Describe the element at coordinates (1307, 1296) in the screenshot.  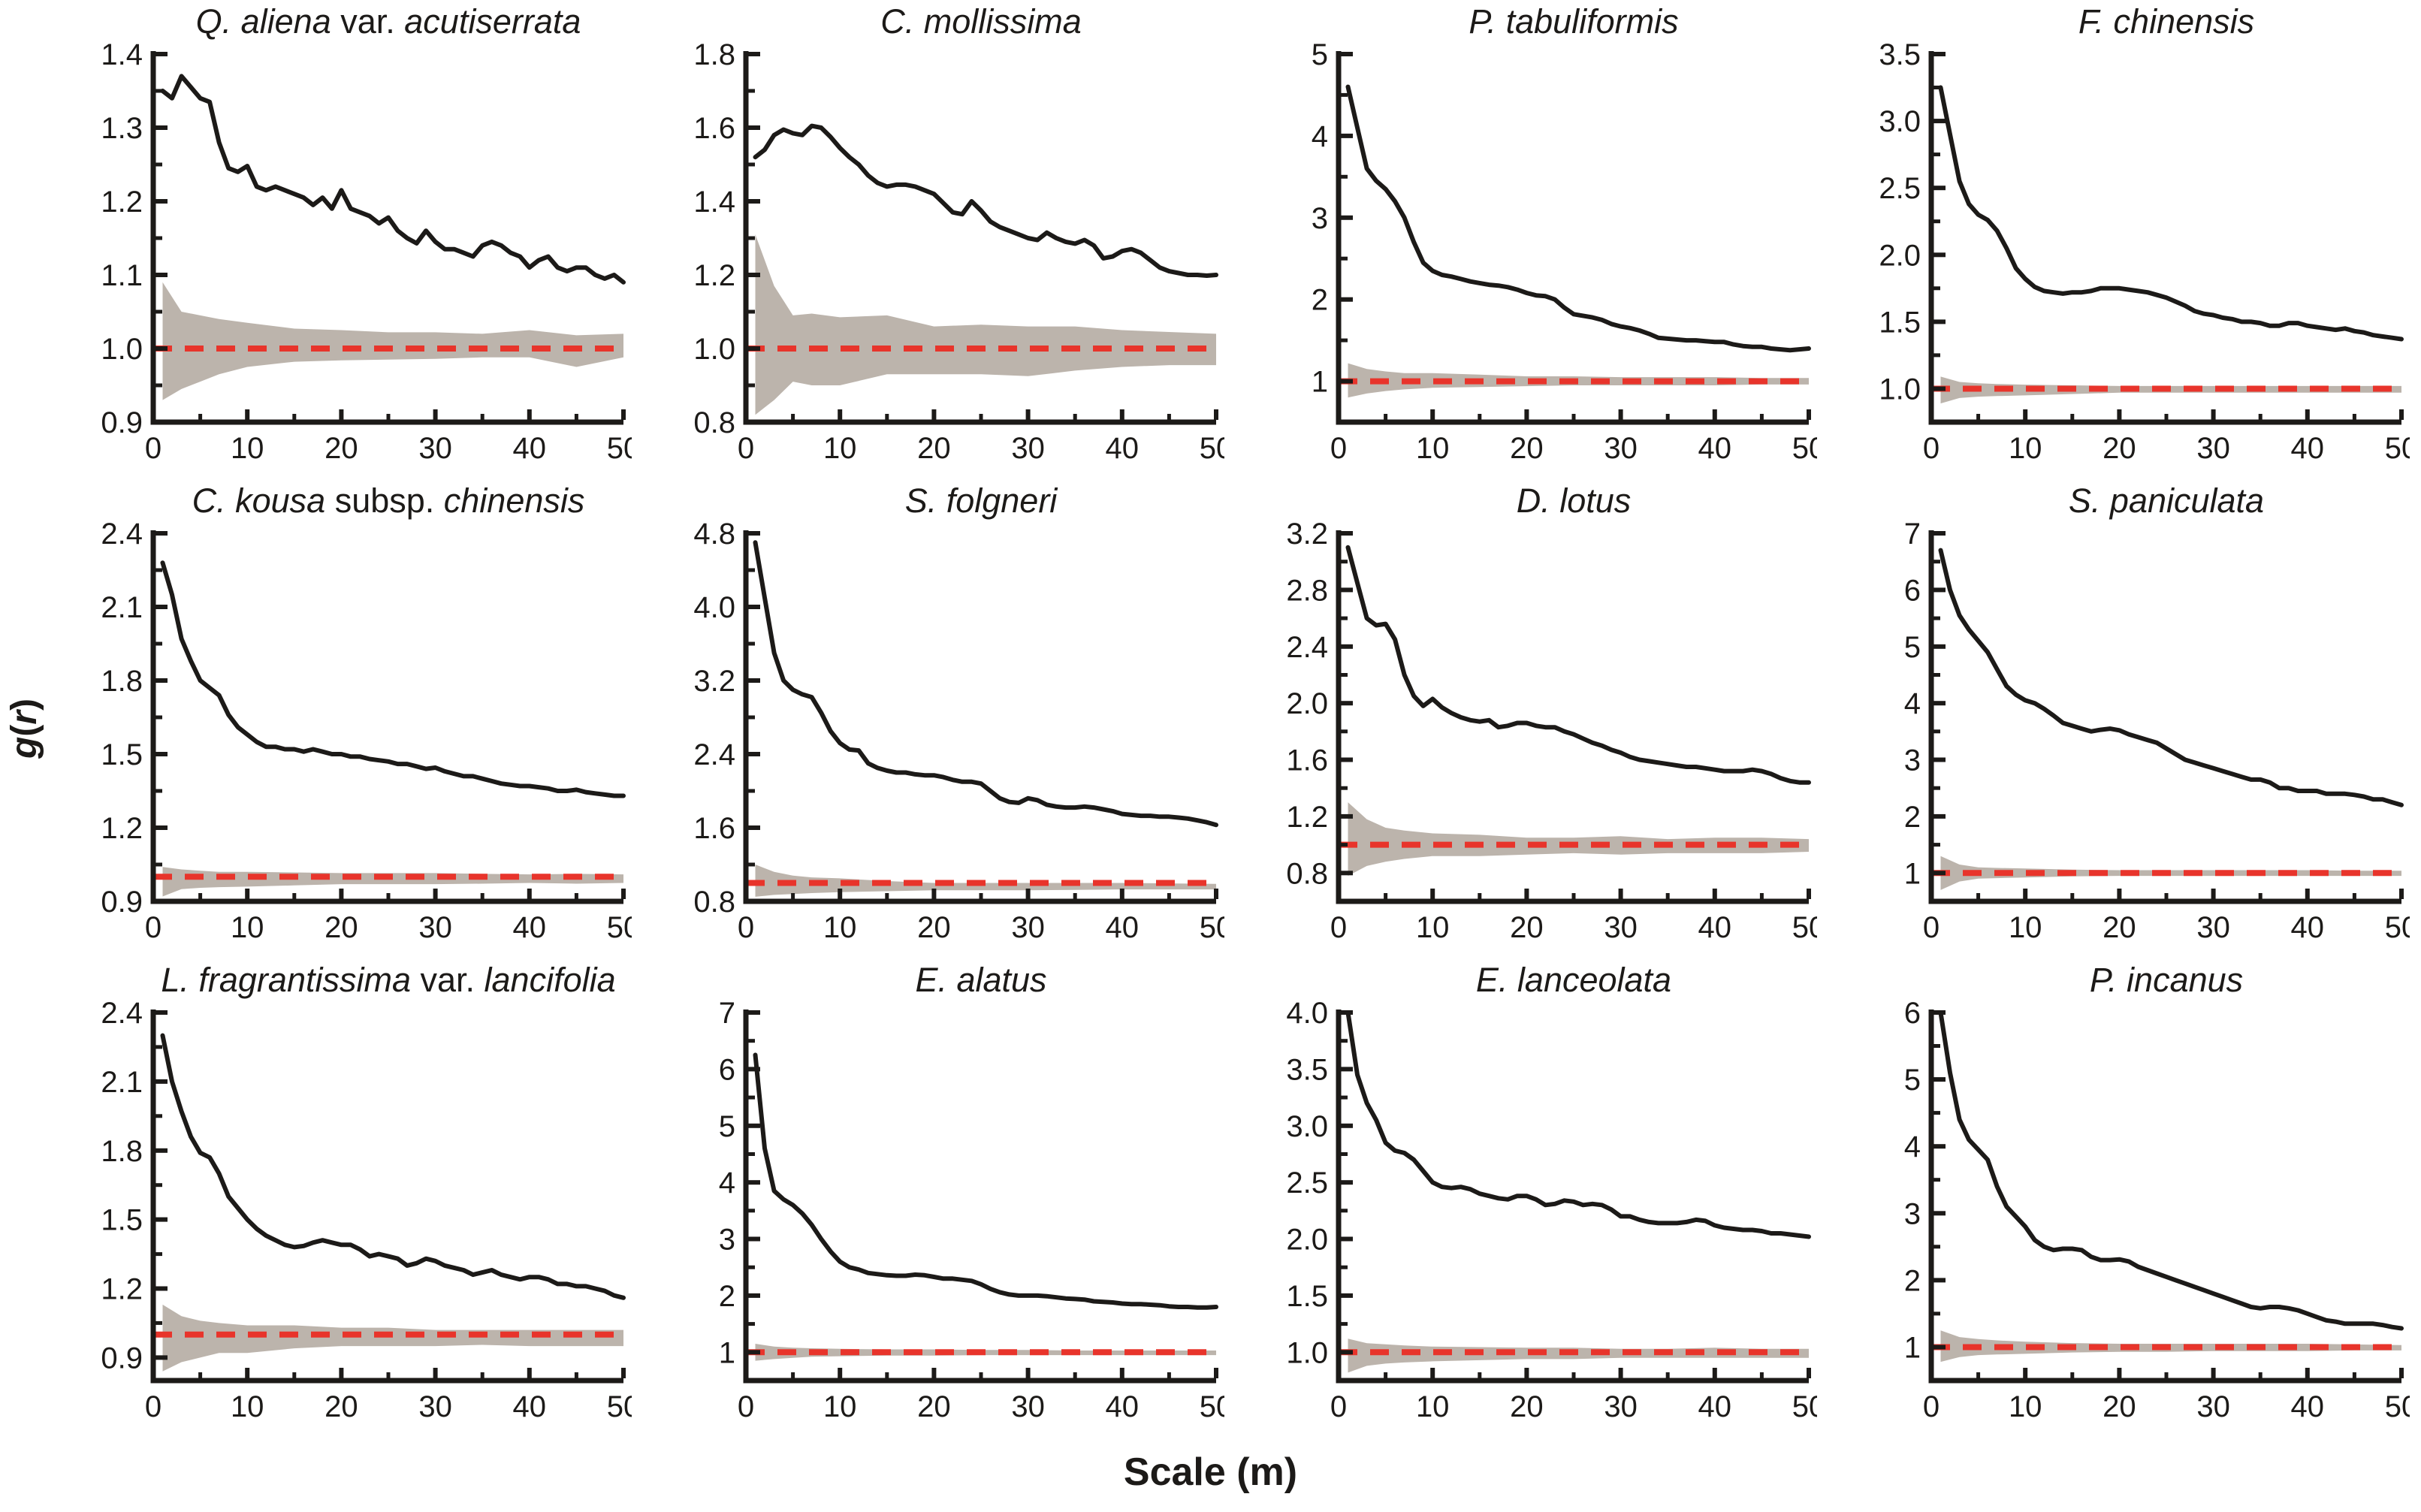
I see `y-tick-label: 1.5` at that location.